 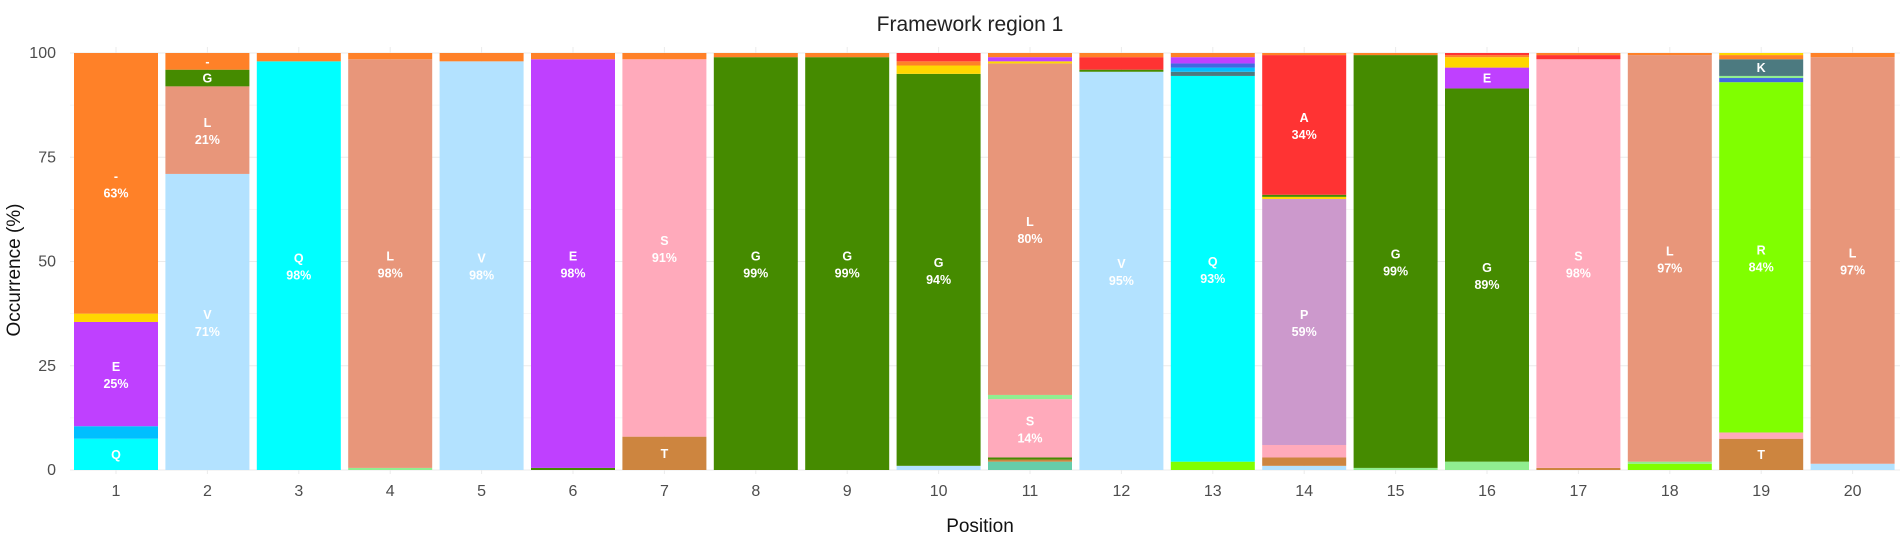 What do you see at coordinates (939, 491) in the screenshot?
I see `x-tick-label: 10` at bounding box center [939, 491].